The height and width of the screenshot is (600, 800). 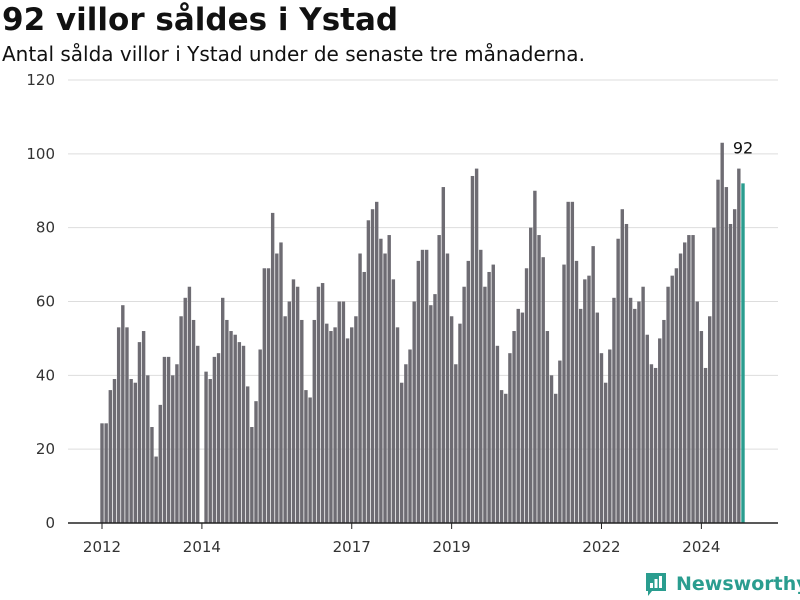 I want to click on y-tick-label: 120, so click(x=40, y=80).